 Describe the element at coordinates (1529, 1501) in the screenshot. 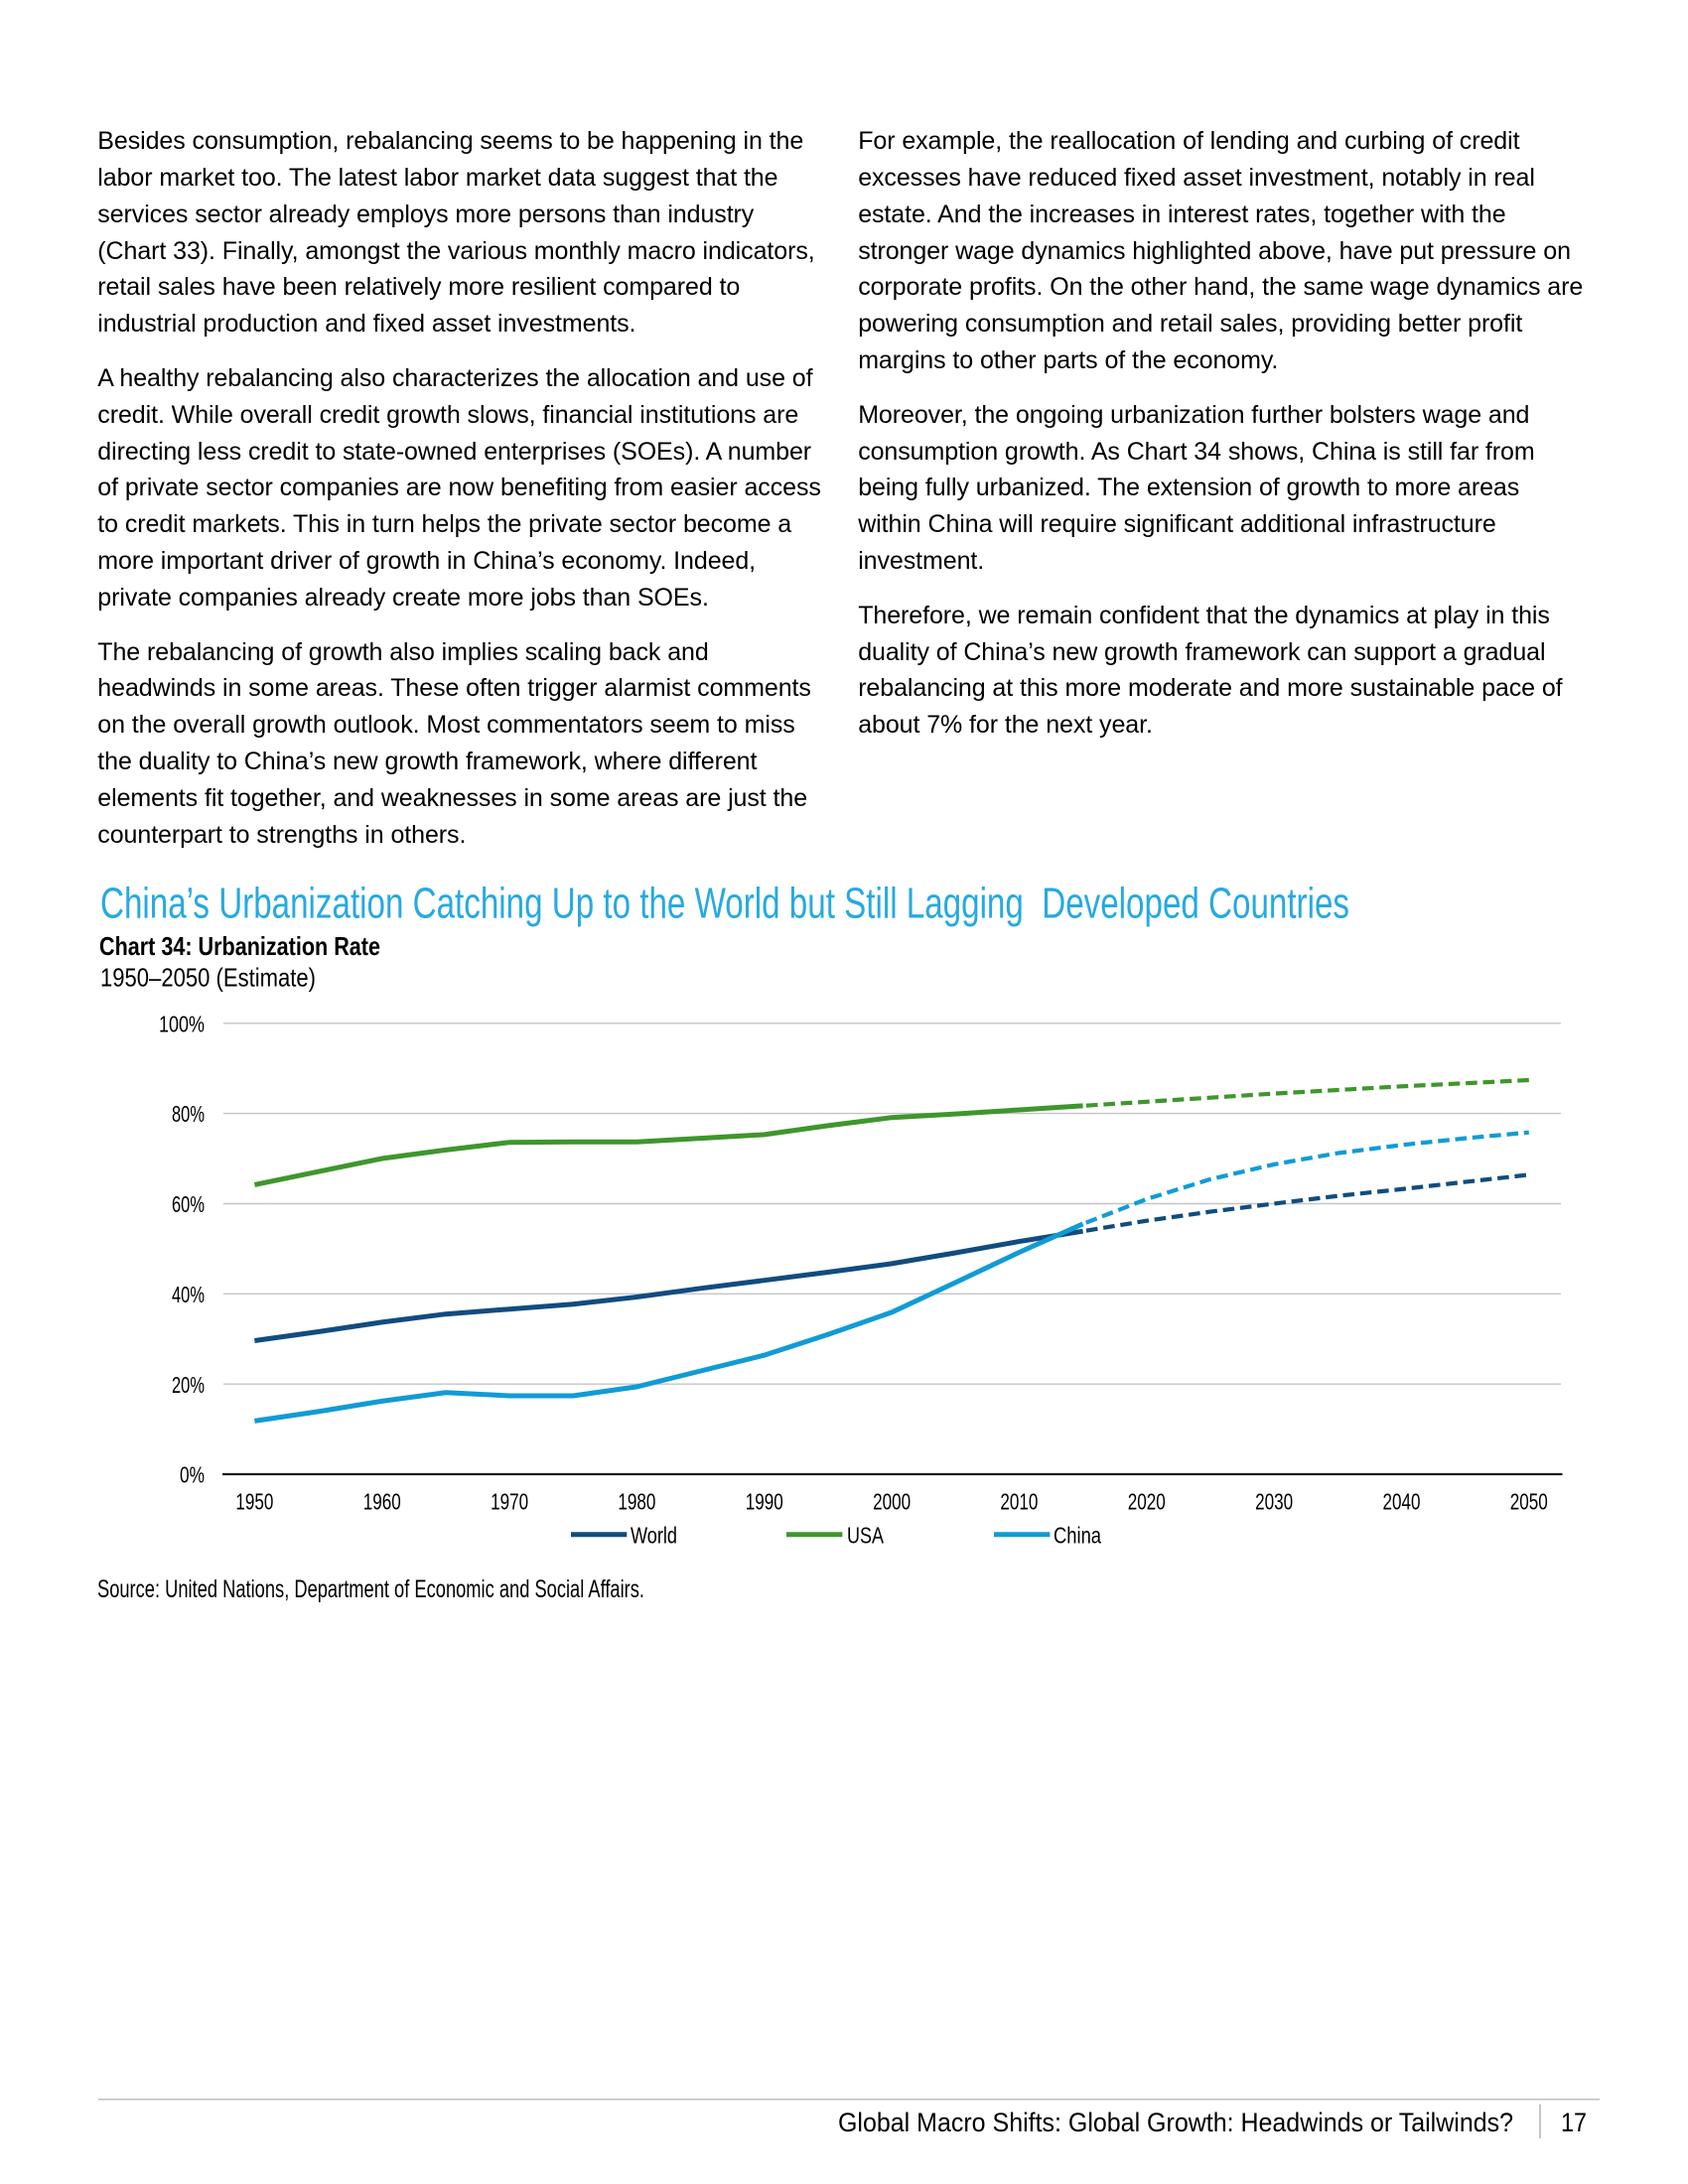

I see `svg-text: 2050` at that location.